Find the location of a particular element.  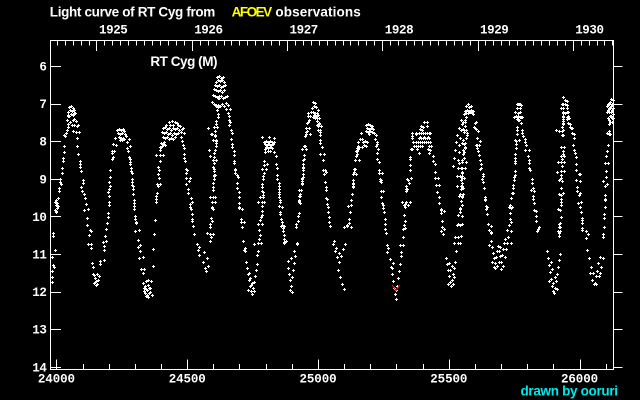

svg-text: 24500 is located at coordinates (187, 380).